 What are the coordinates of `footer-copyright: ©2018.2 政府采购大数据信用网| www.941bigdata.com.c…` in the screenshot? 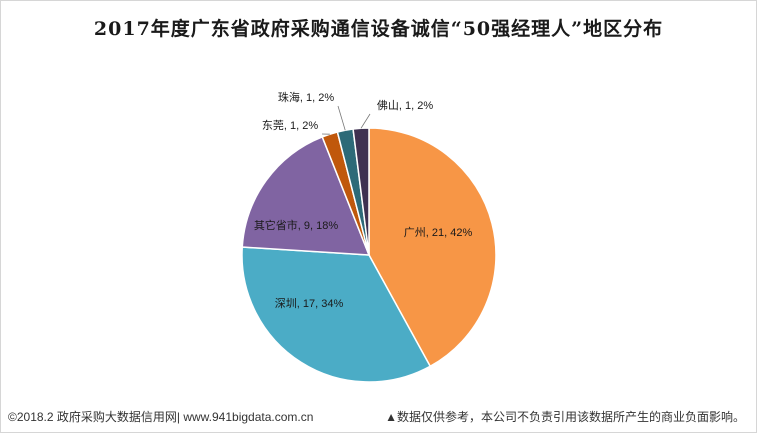 It's located at (161, 417).